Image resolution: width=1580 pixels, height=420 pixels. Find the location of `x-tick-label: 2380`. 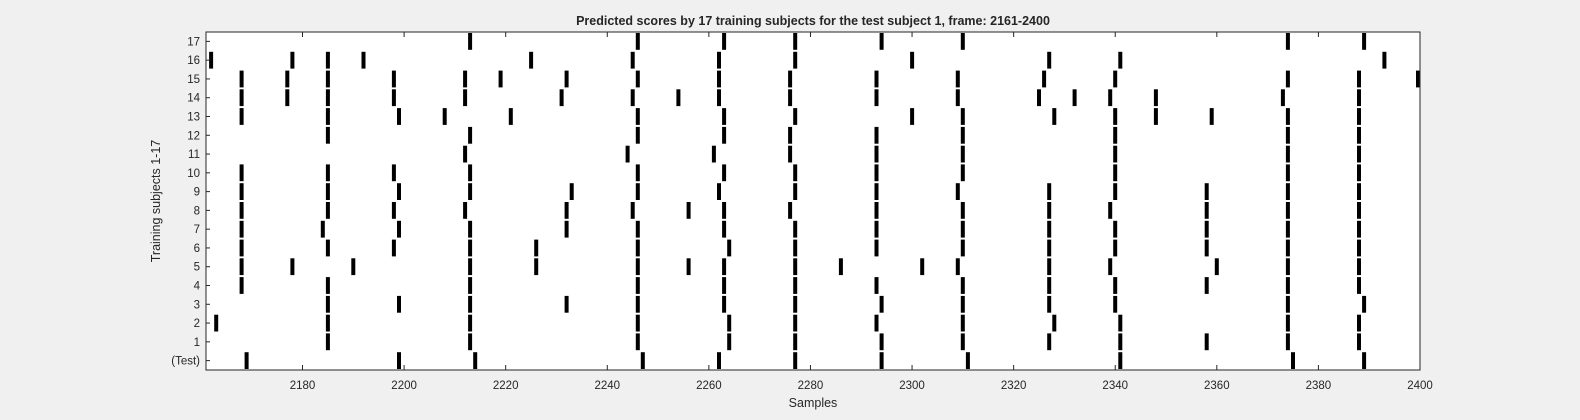

x-tick-label: 2380 is located at coordinates (1319, 386).